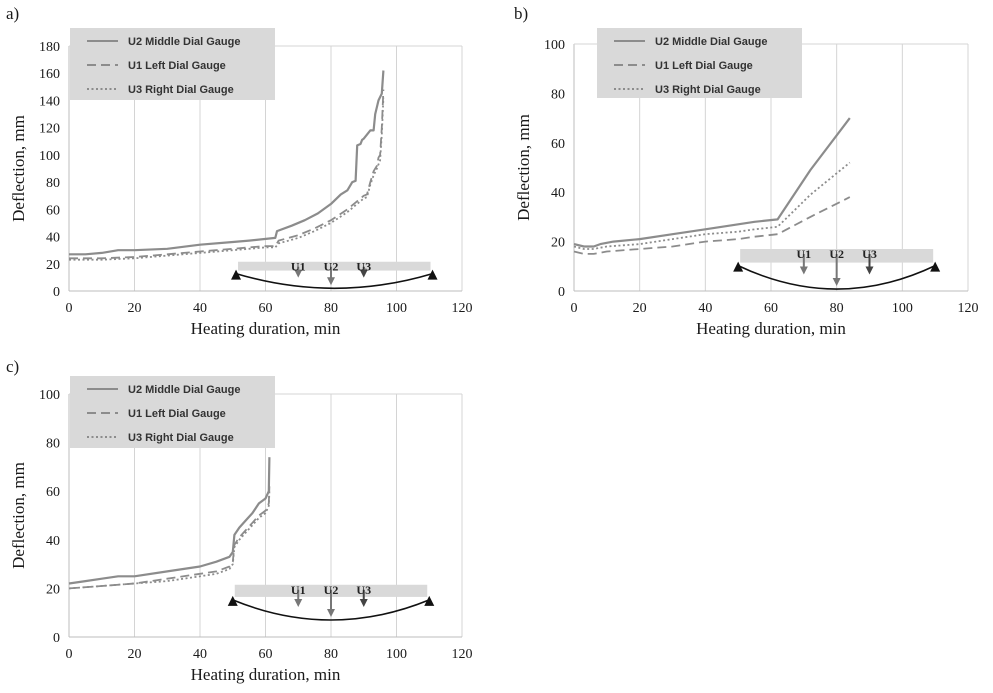  What do you see at coordinates (521, 13) in the screenshot?
I see `panel-label: b)` at bounding box center [521, 13].